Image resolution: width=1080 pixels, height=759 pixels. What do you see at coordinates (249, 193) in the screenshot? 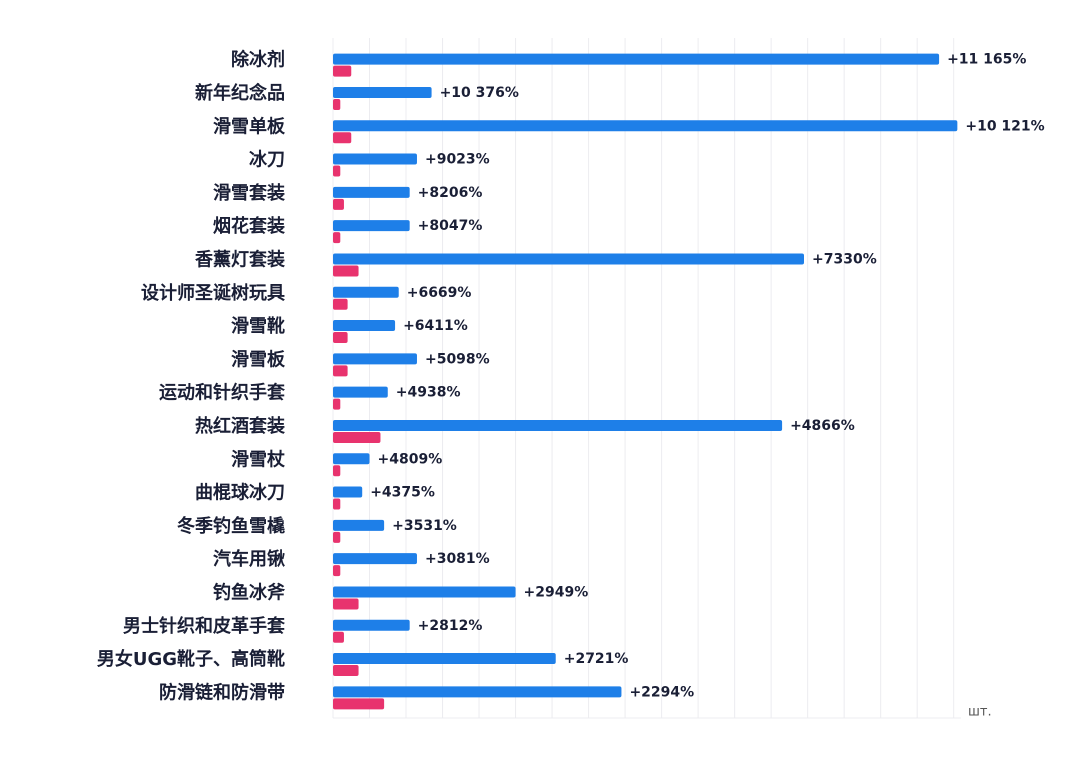
I see `category-label: 滑雪套装` at bounding box center [249, 193].